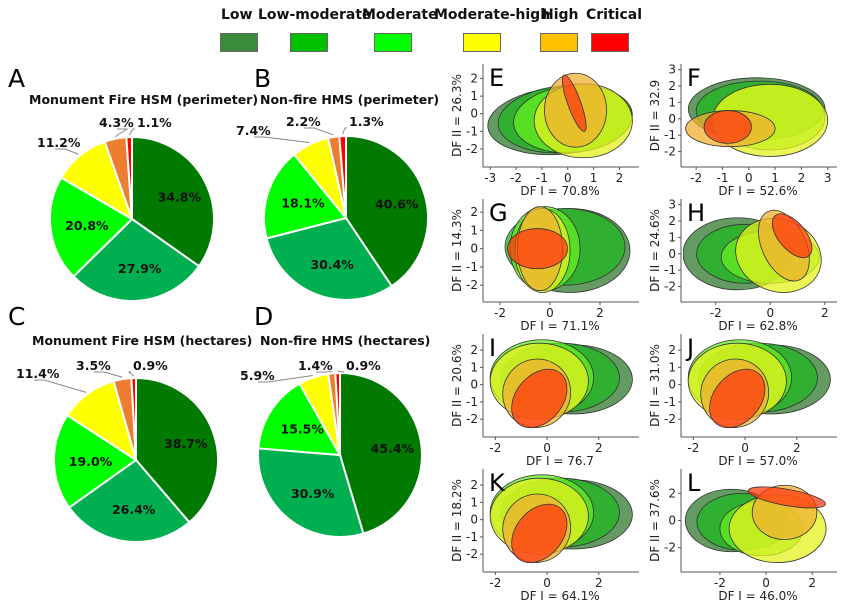 The width and height of the screenshot is (841, 613). I want to click on pie-label: 20.8%, so click(87, 225).